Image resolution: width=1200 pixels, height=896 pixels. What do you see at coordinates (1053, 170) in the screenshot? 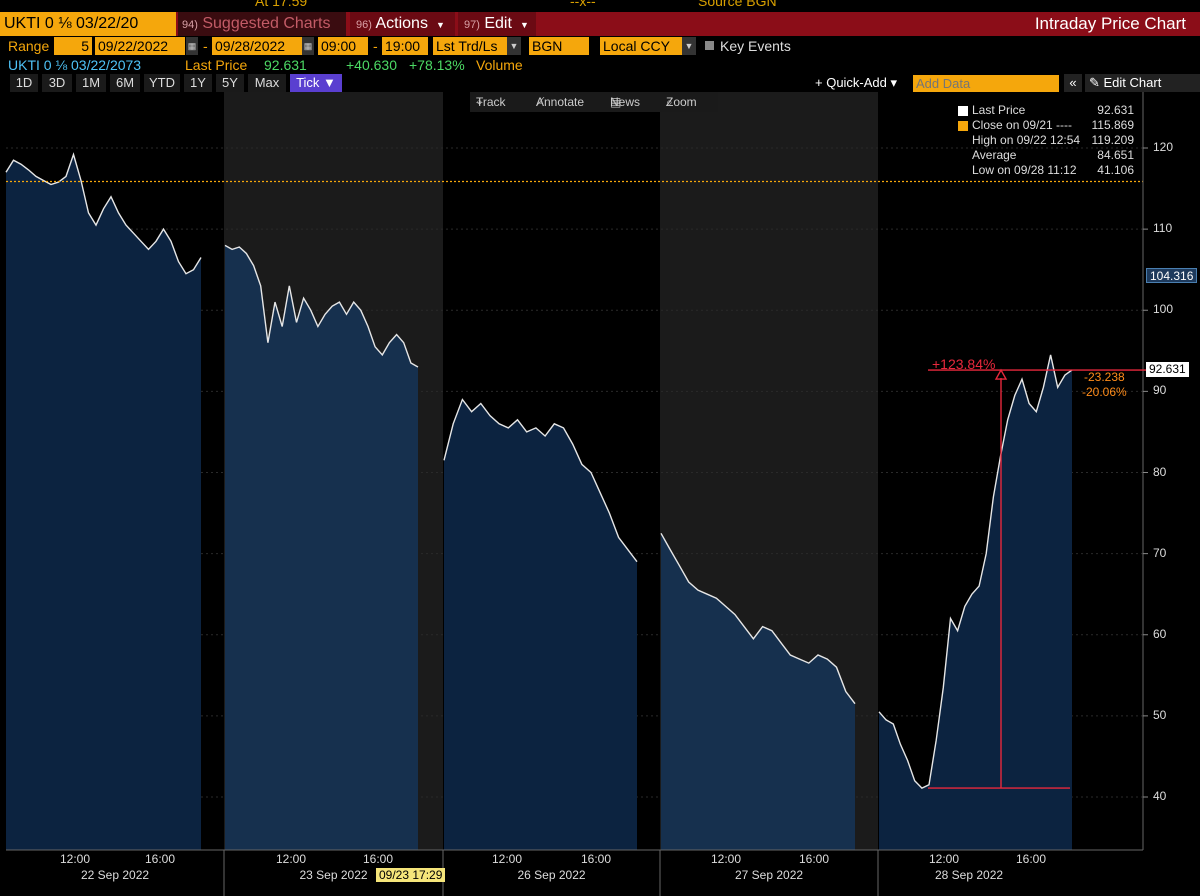
I see `legend-low: Low on 09/28 11:12 41.106` at bounding box center [1053, 170].